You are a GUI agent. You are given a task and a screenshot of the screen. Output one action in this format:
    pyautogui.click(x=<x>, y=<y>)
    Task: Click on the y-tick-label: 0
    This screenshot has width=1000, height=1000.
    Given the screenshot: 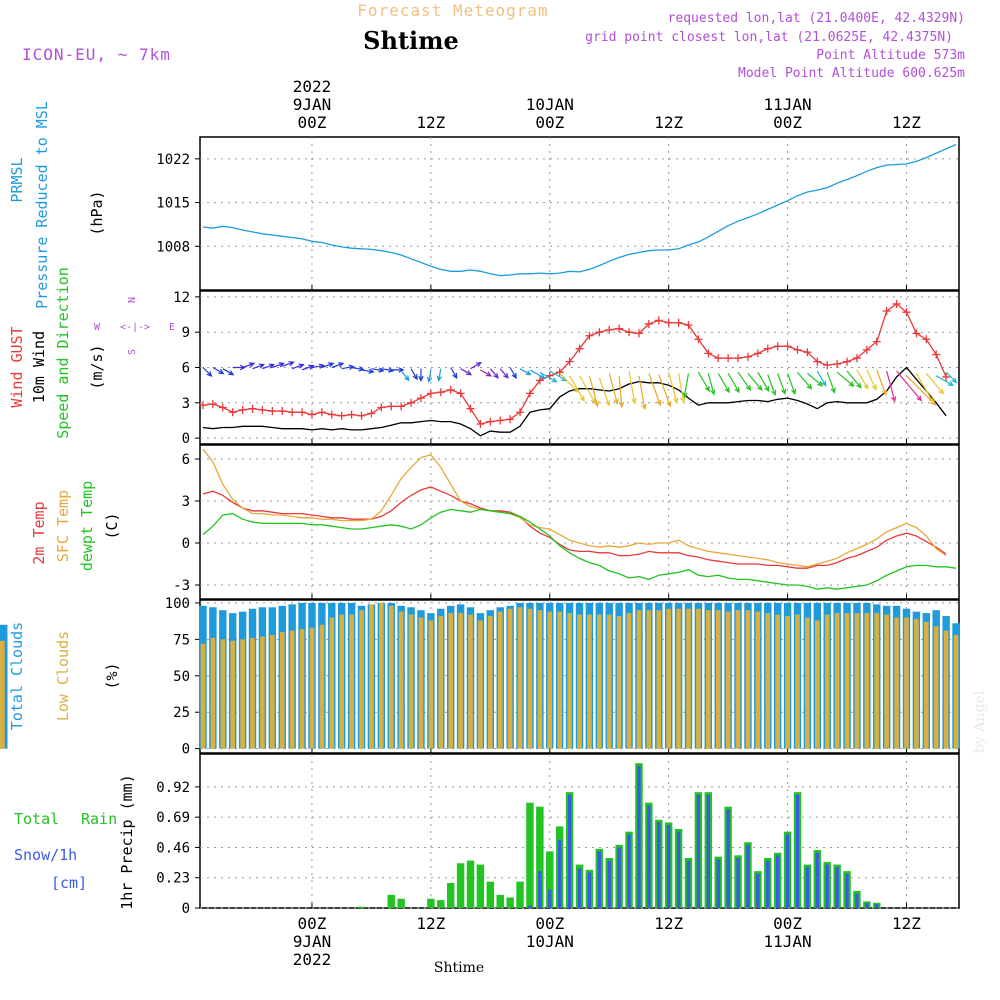 What is the action you would take?
    pyautogui.click(x=186, y=439)
    